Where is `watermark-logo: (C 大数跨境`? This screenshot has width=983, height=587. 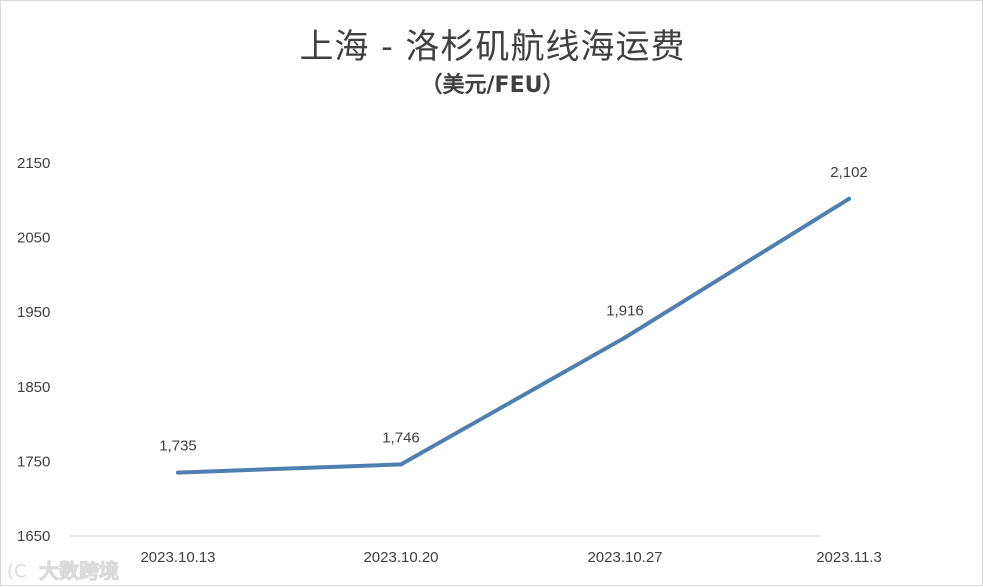 watermark-logo: (C 大数跨境 is located at coordinates (63, 571).